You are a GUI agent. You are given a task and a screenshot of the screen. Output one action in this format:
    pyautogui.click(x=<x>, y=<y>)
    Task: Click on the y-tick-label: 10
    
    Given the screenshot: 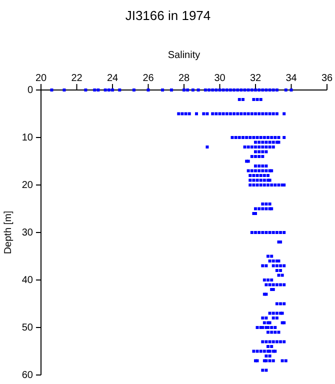 What is the action you would take?
    pyautogui.click(x=28, y=138)
    